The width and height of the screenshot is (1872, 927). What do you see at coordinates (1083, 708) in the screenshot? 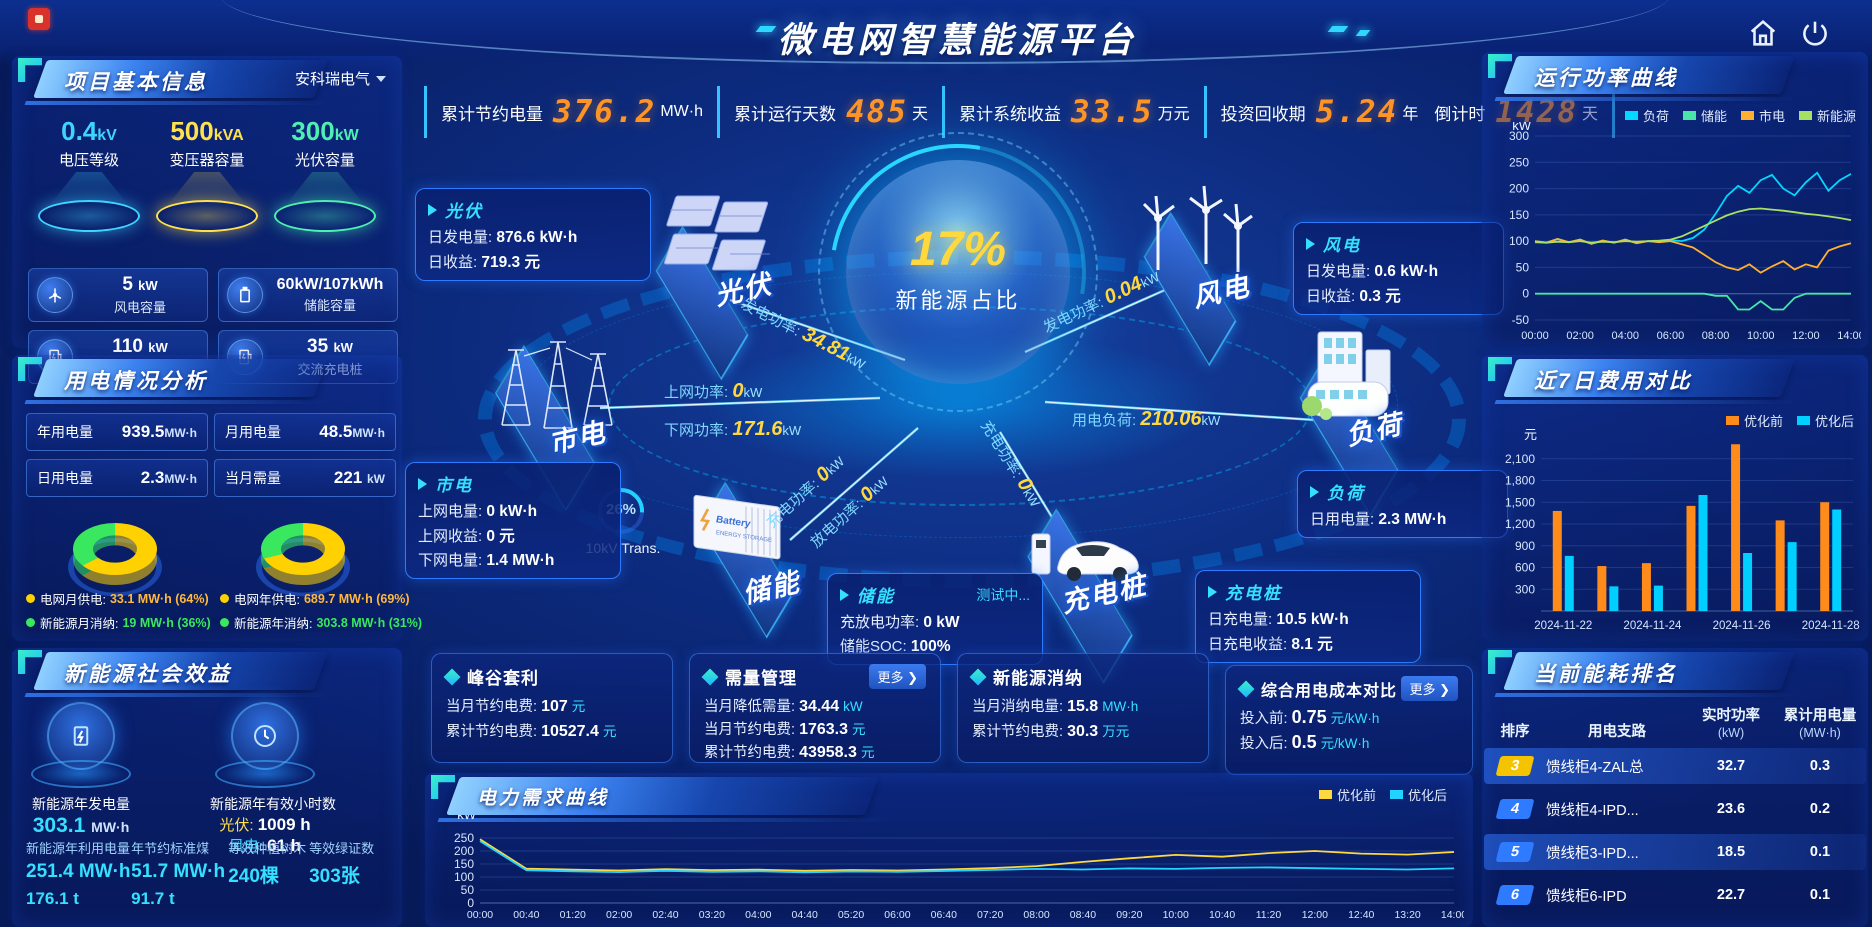
I see `card-newenergy-consume: 新能源消纳 当月消纳电量: 15.8 MW·h 累计节约电费: 30.3 万元` at bounding box center [1083, 708].